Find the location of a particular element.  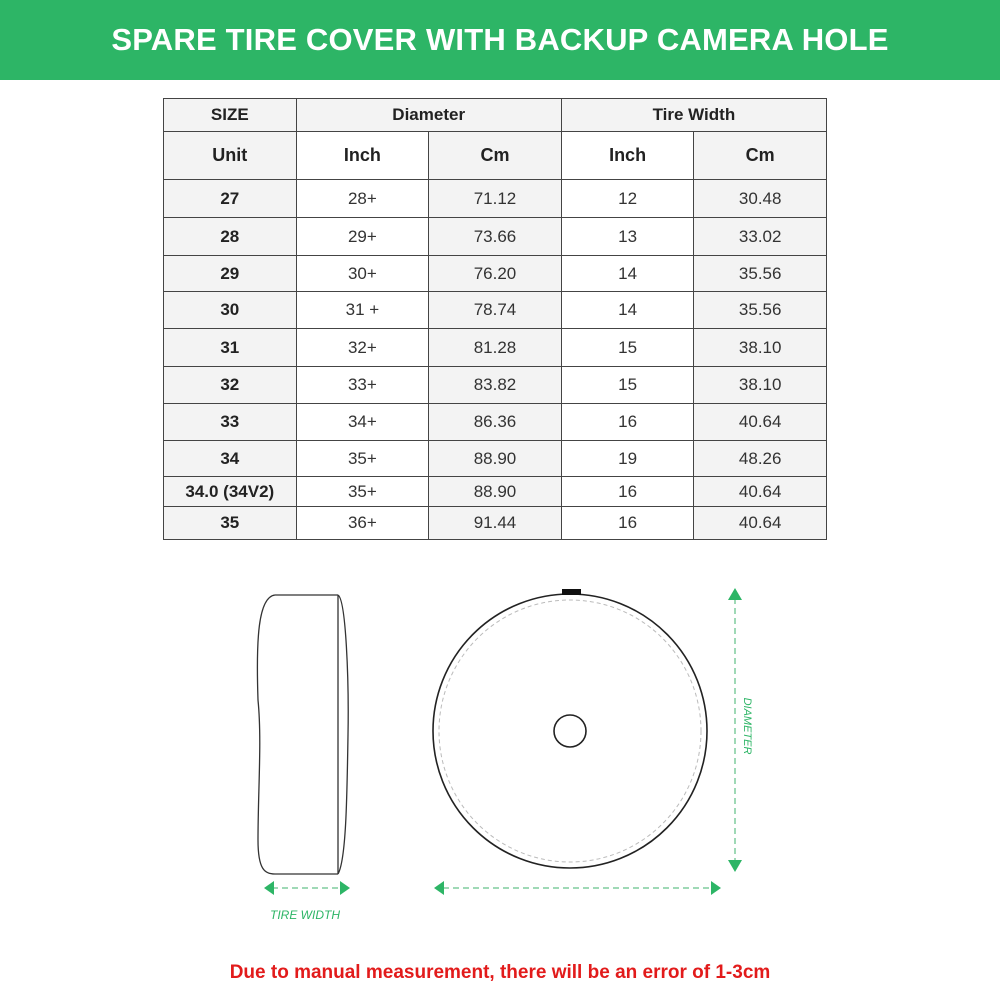

header-unit: Unit is located at coordinates (230, 155).